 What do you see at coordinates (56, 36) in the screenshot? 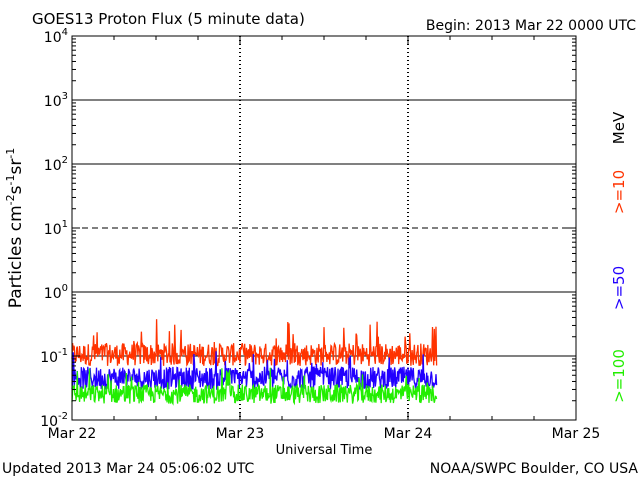
I see `y-tick-label: 10⁴` at bounding box center [56, 36].